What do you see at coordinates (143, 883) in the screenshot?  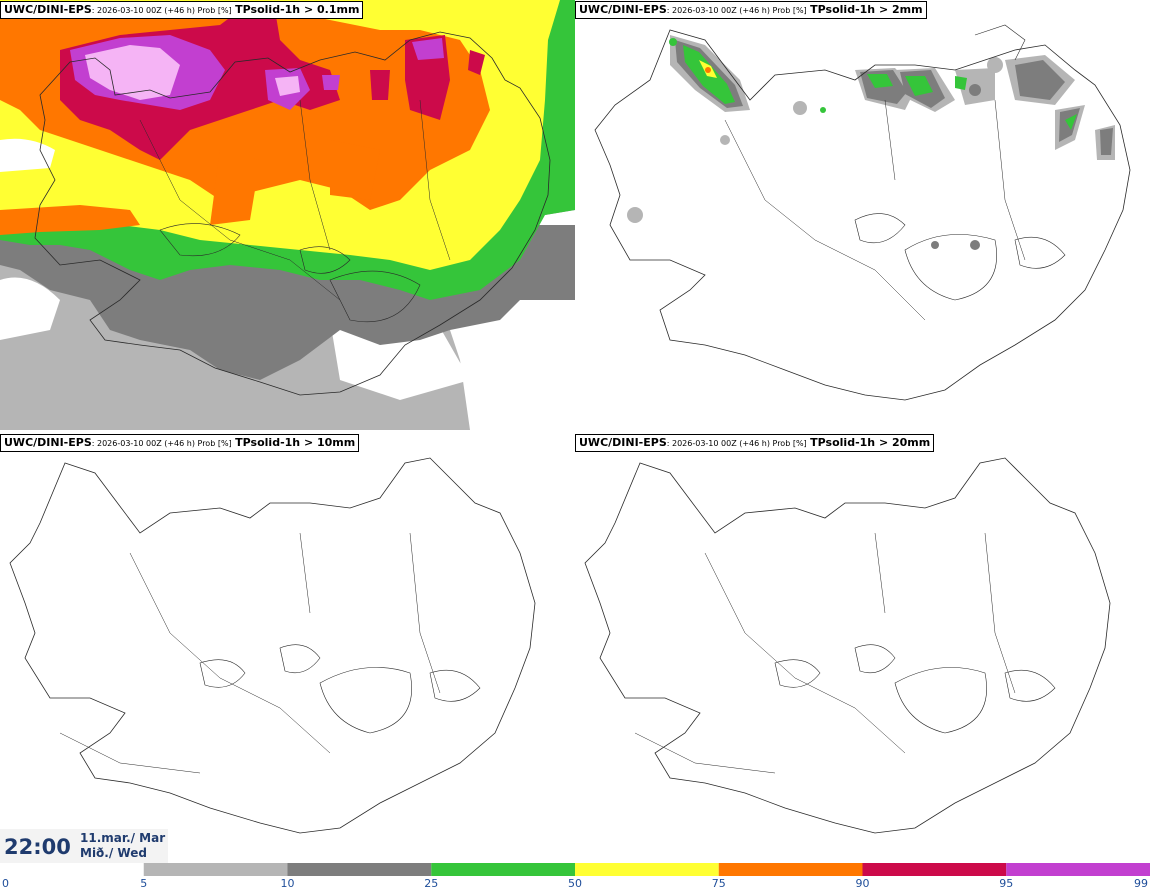 I see `colorbar-tick-label: 5` at bounding box center [143, 883].